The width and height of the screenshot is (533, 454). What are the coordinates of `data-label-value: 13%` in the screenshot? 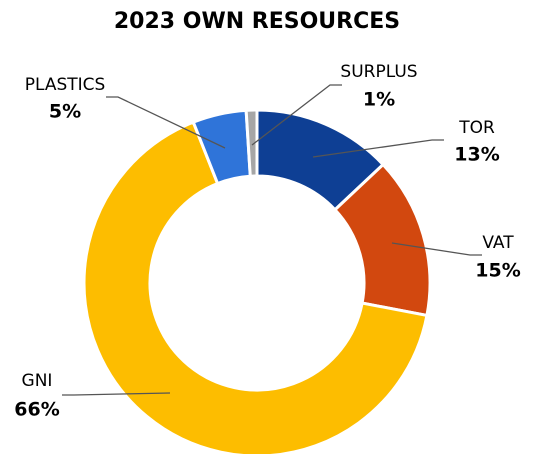 It's located at (476, 155).